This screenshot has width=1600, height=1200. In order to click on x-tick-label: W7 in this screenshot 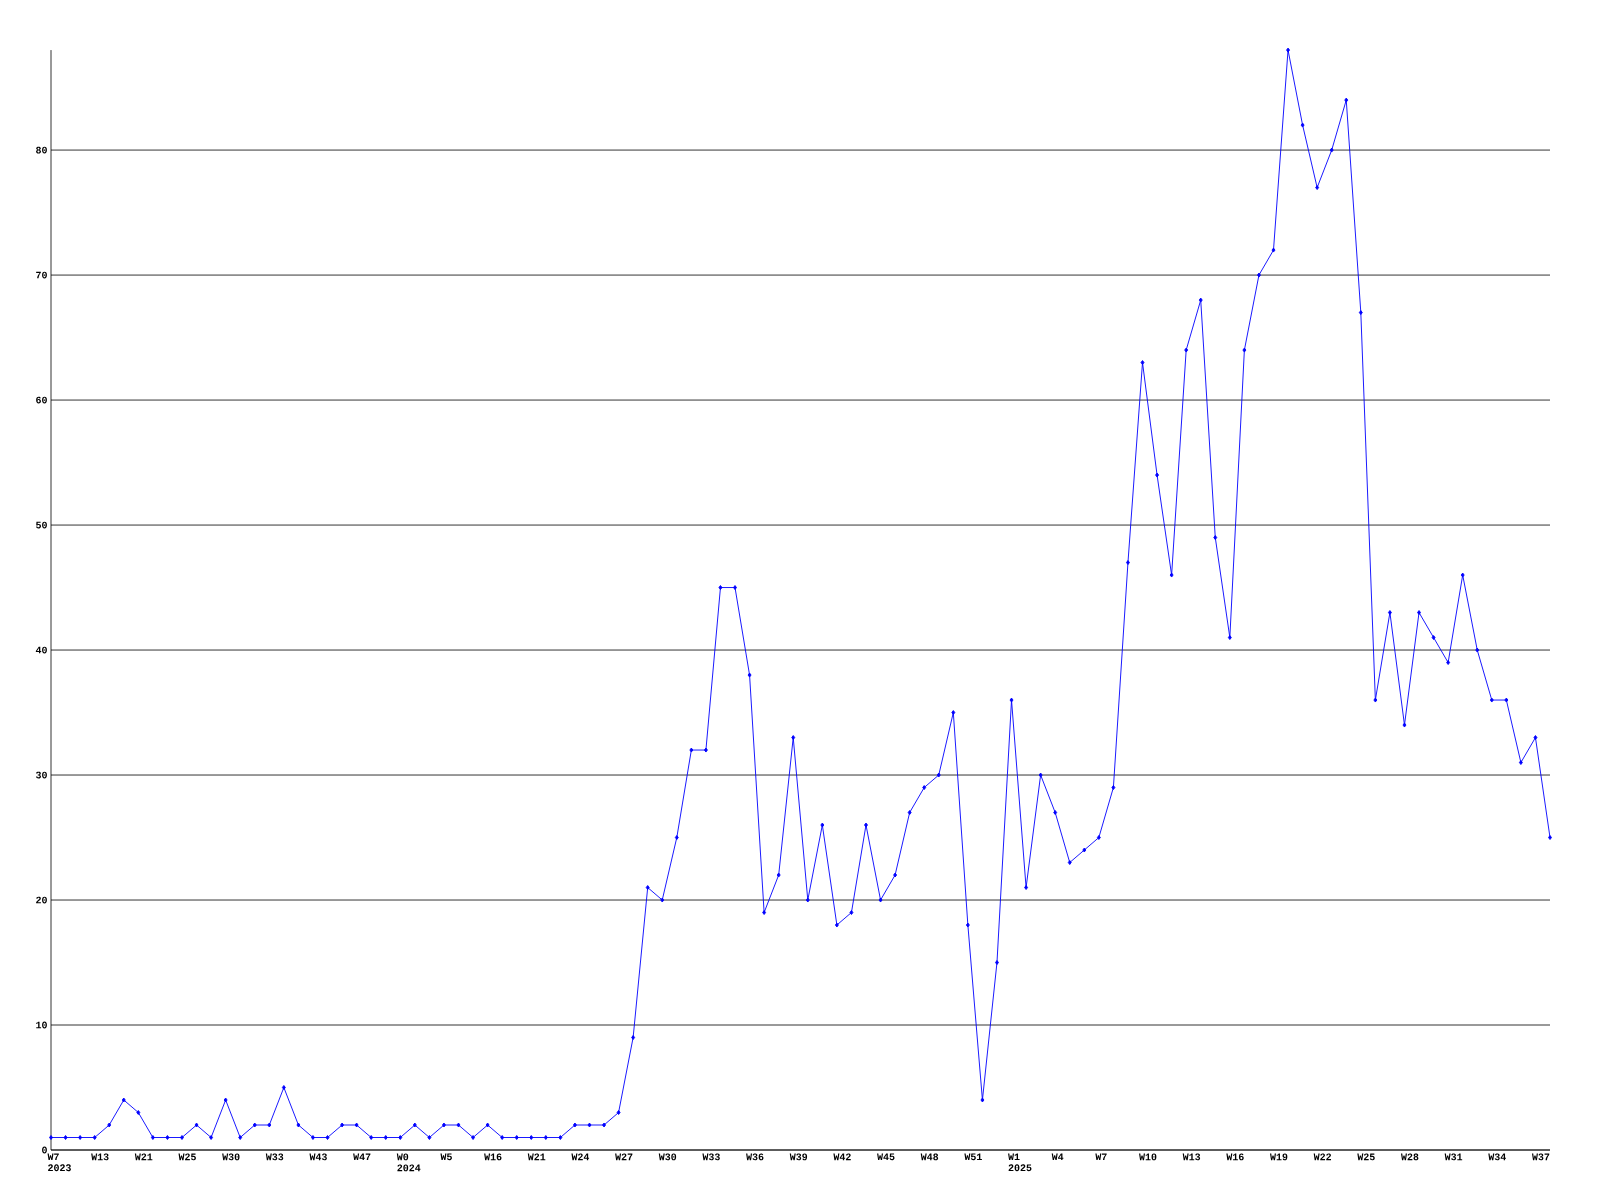, I will do `click(1101, 1157)`.